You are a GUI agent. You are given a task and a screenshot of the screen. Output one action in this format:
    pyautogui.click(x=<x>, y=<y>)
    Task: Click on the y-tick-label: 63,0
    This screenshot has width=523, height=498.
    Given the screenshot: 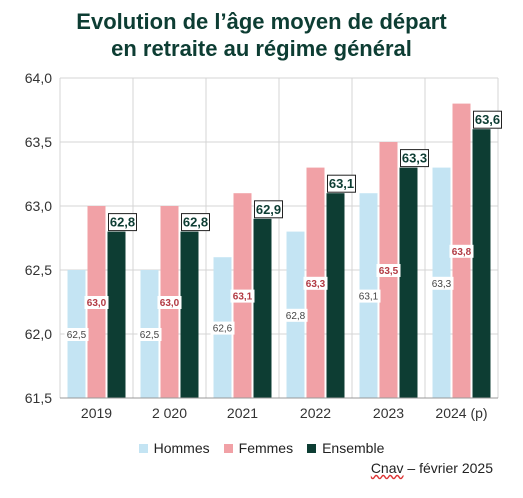 What is the action you would take?
    pyautogui.click(x=38, y=206)
    